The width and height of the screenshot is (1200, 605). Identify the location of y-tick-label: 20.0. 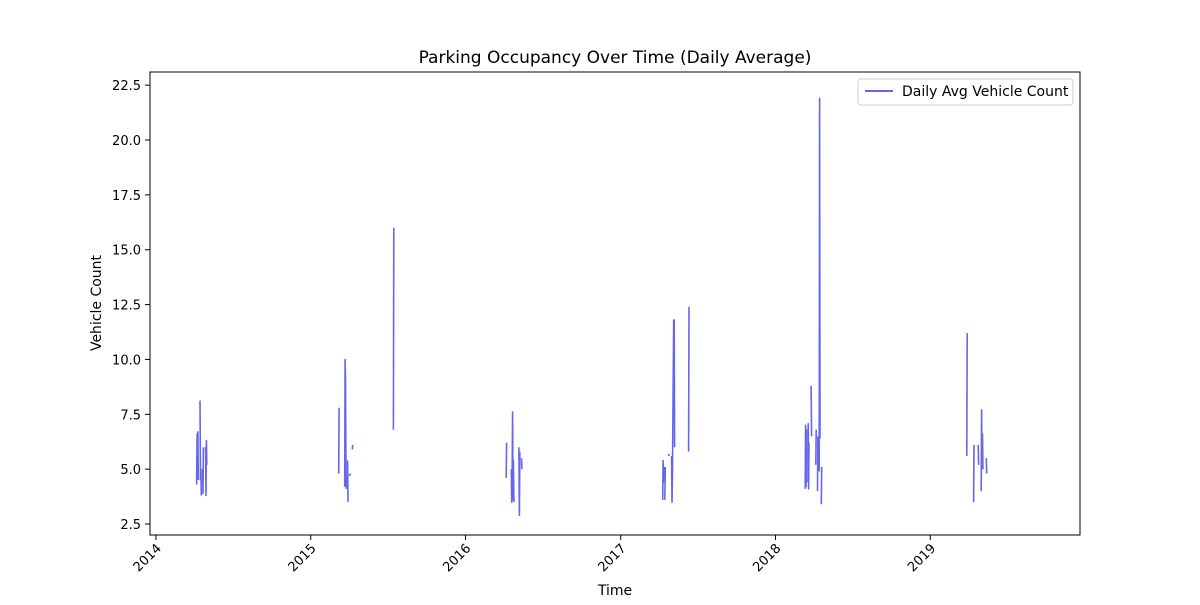
(126, 141).